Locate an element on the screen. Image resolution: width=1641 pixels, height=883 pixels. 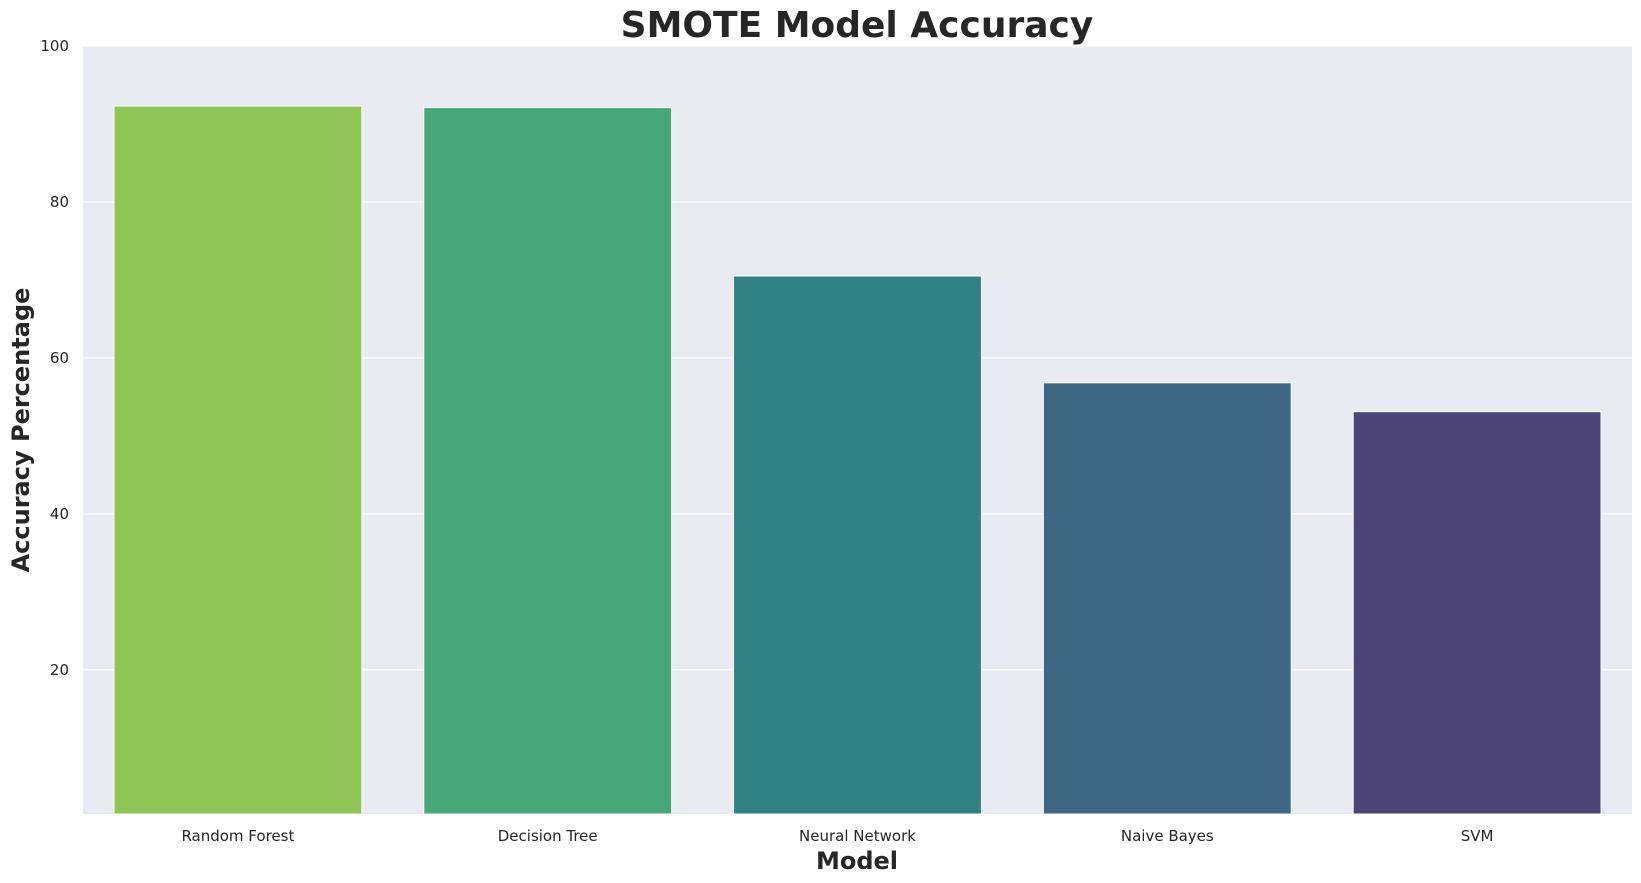
y-tick-labels: 20 40 60 80 100 is located at coordinates (54, 358).